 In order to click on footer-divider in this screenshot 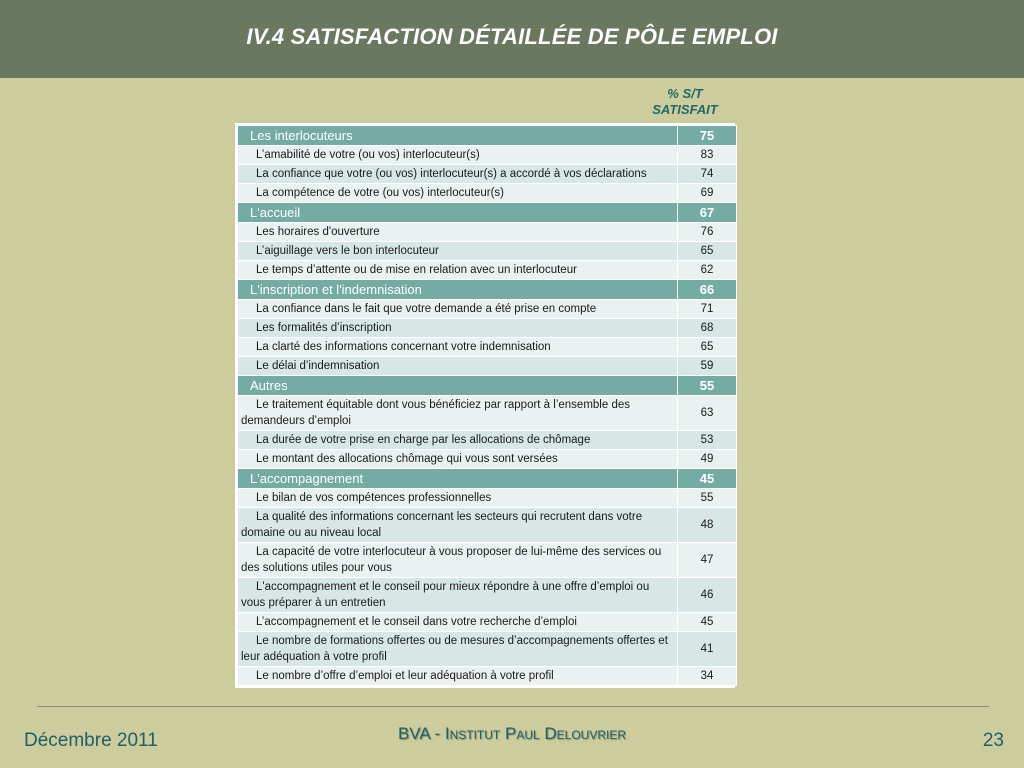, I will do `click(513, 706)`.